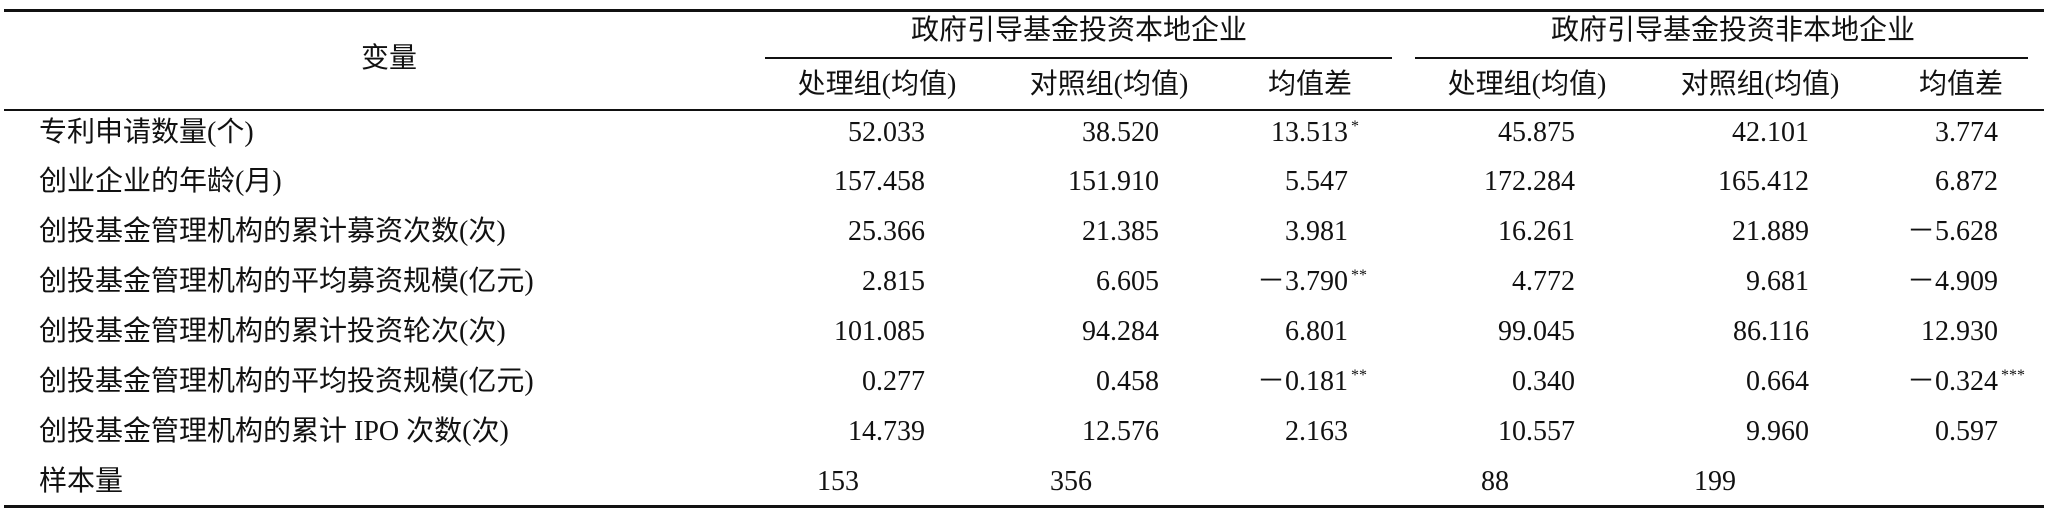 The width and height of the screenshot is (2048, 512). I want to click on cell: 0.340, so click(1543, 381).